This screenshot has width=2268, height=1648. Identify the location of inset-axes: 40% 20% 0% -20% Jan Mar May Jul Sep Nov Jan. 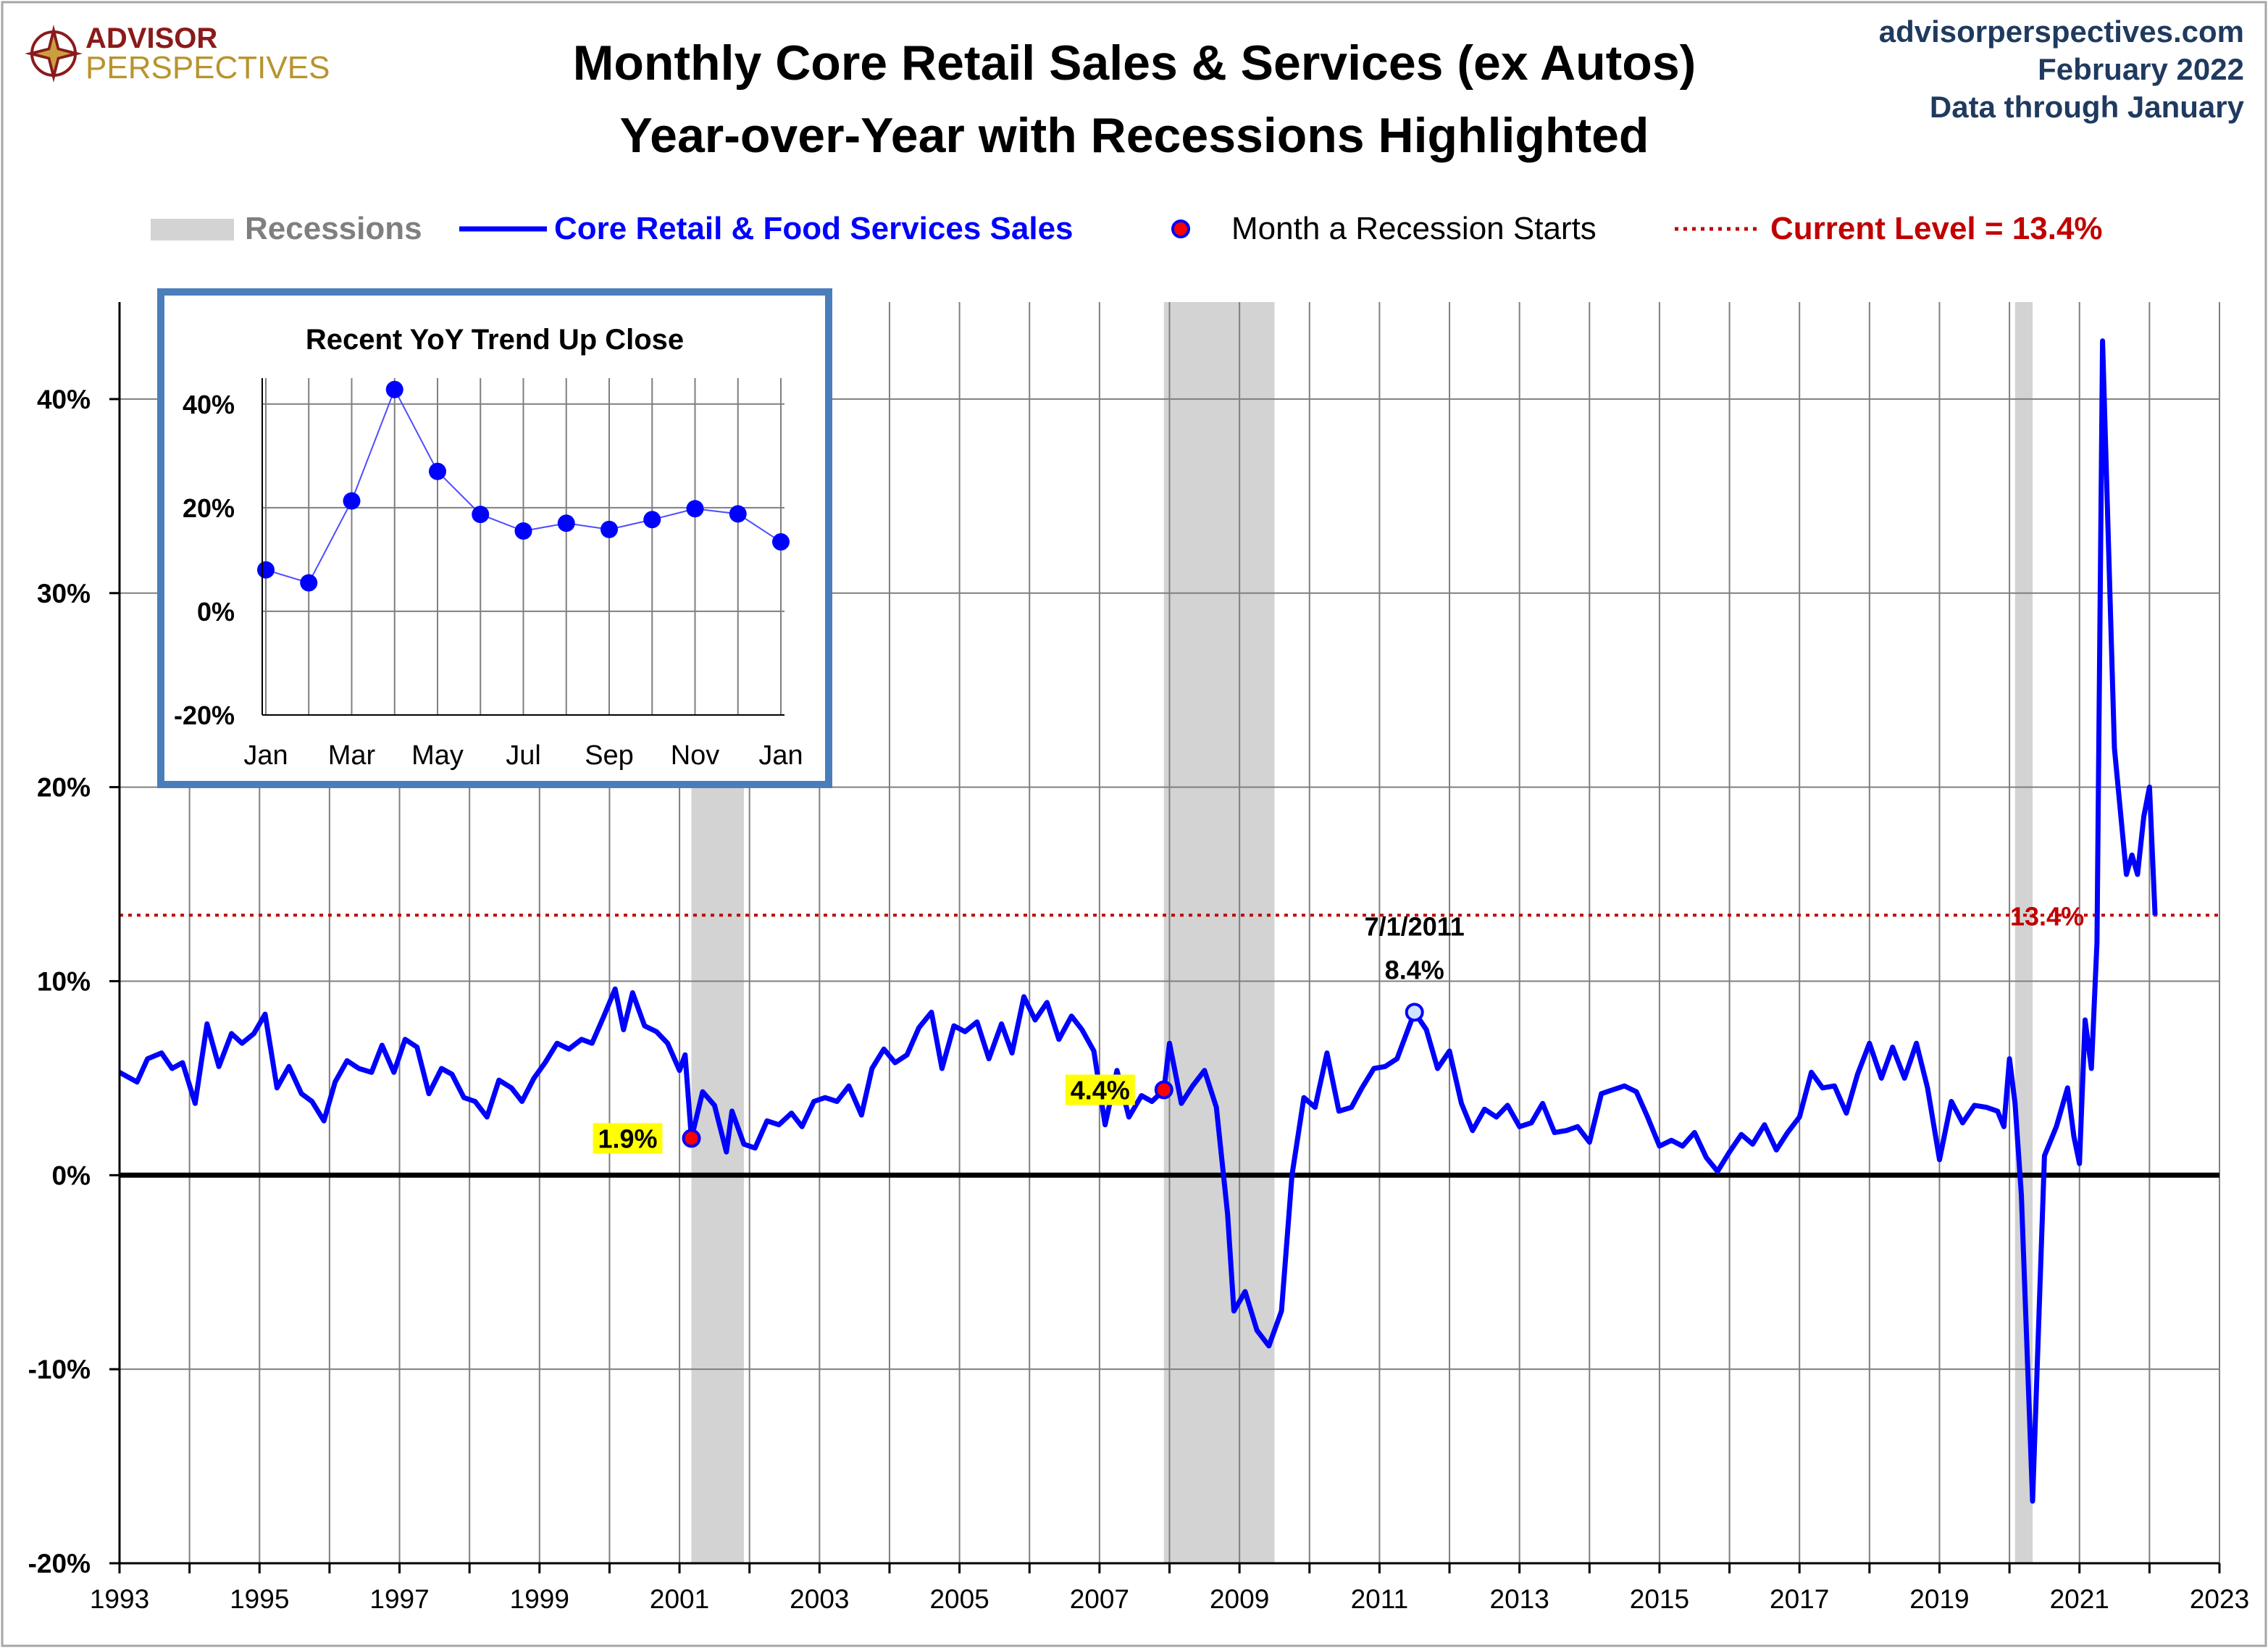
(489, 574).